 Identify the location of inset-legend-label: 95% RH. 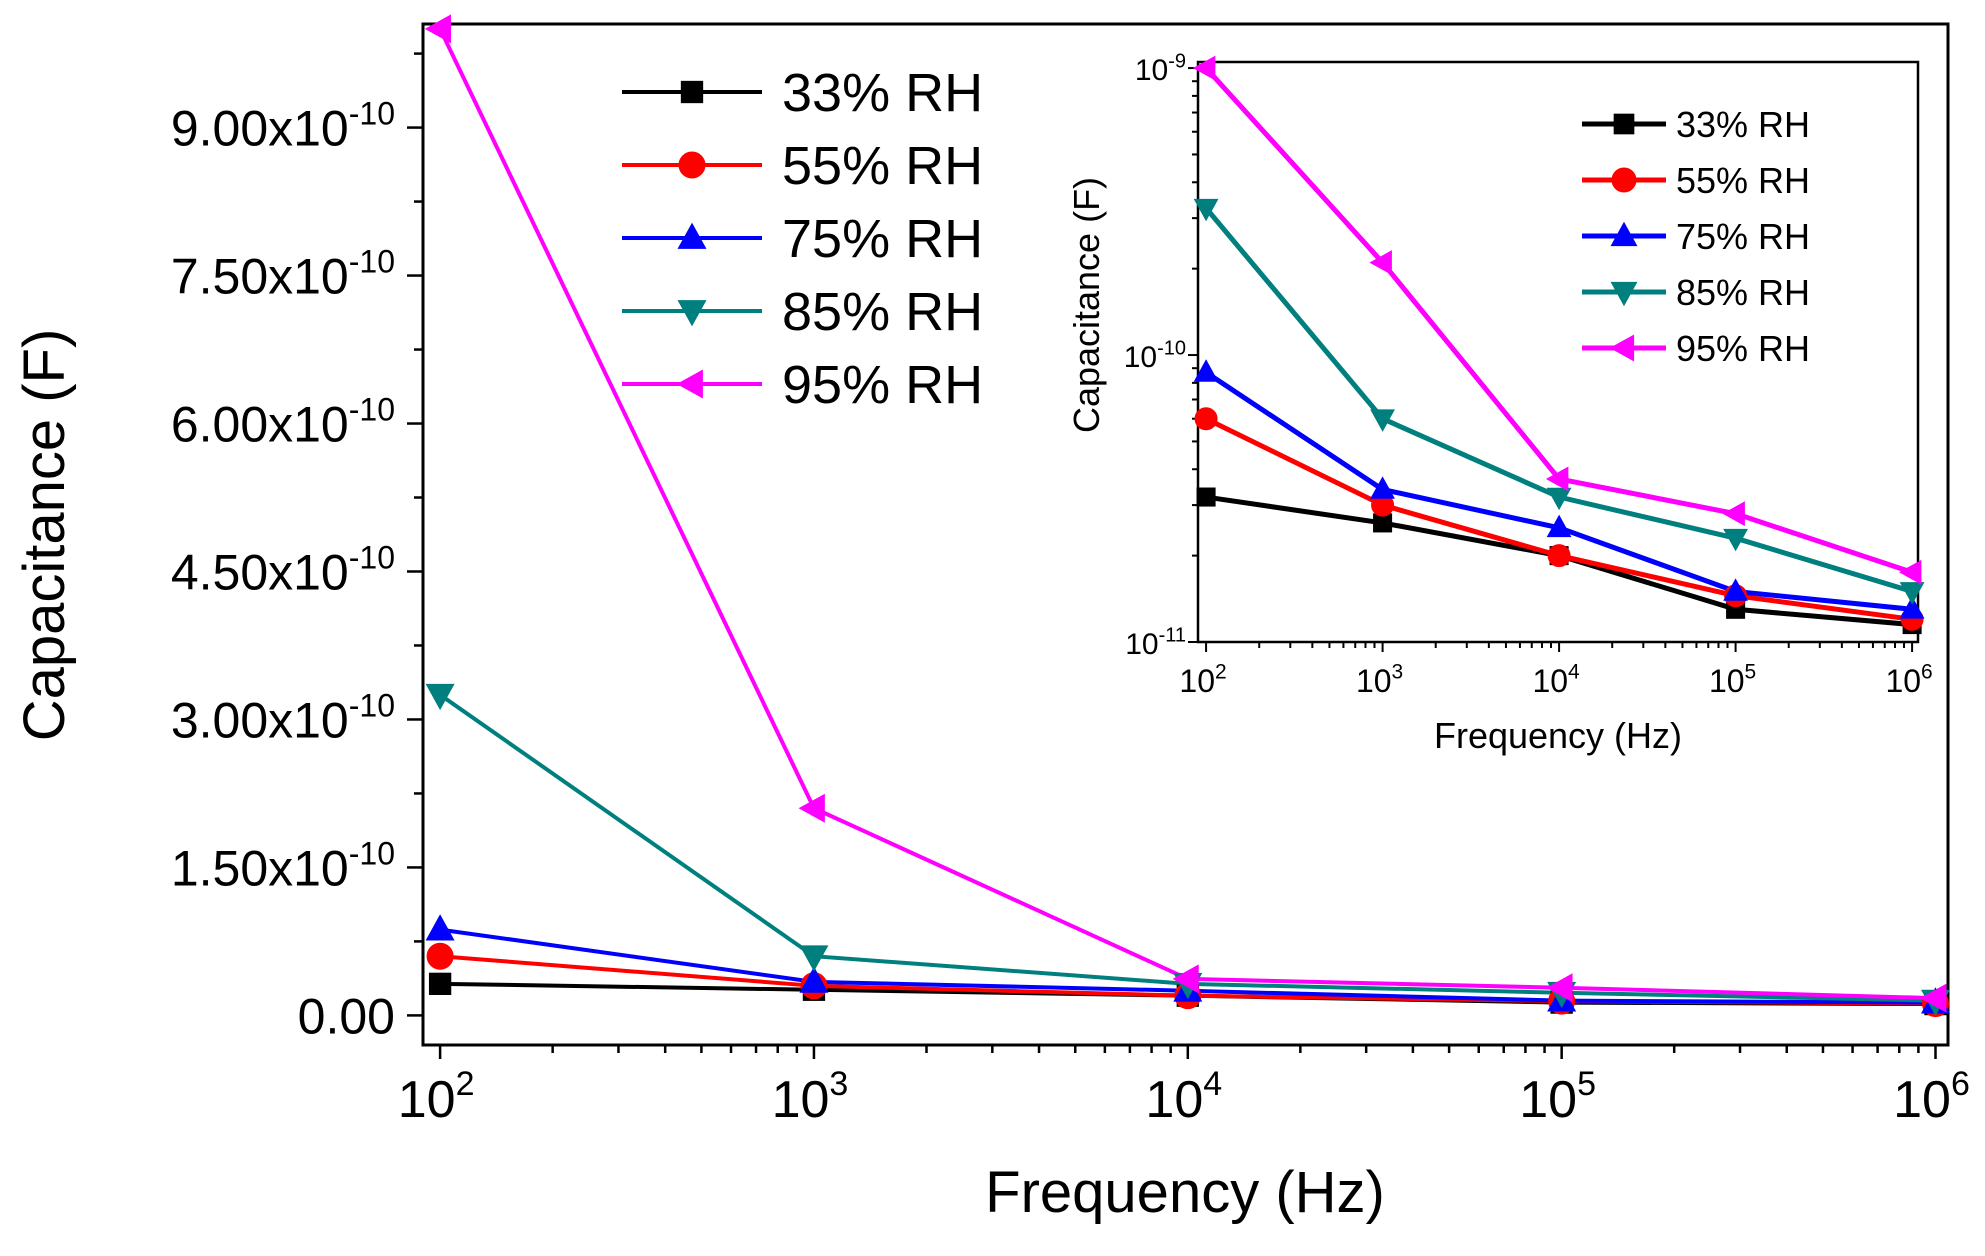
(1743, 348).